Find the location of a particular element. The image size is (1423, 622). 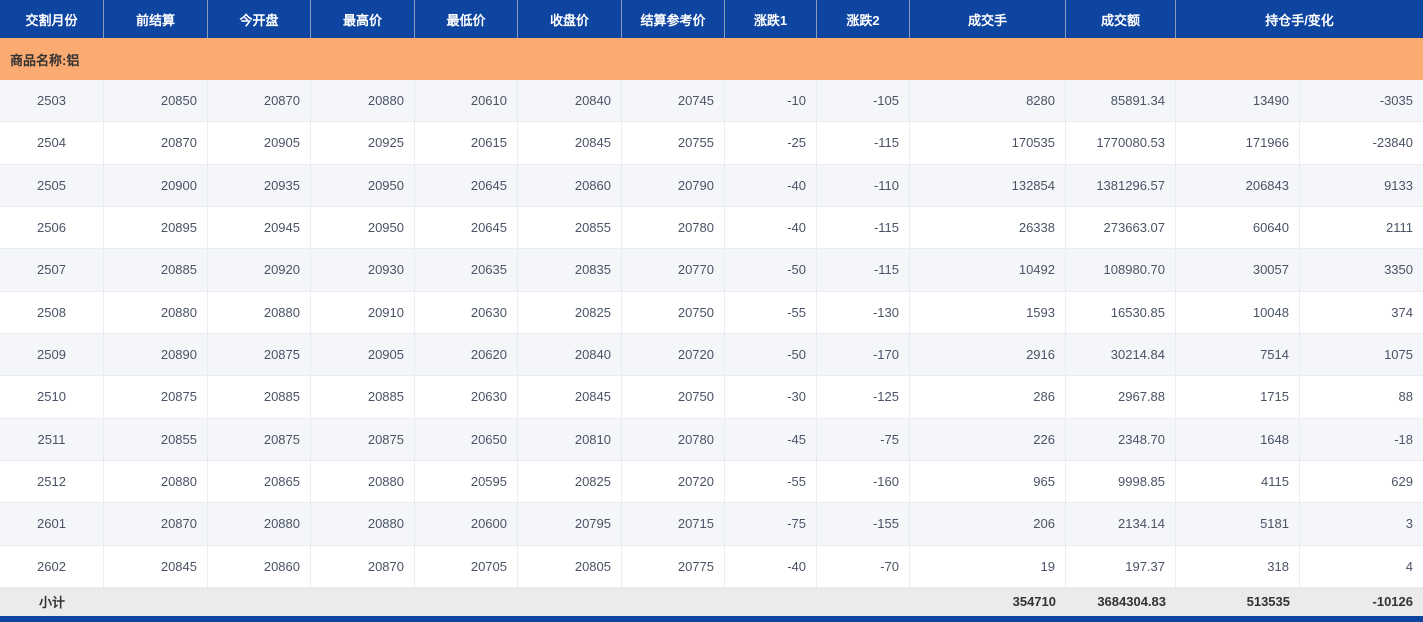

subtotal-row: 小计 354710 3684304.83 513535 -10126 is located at coordinates (711, 601).